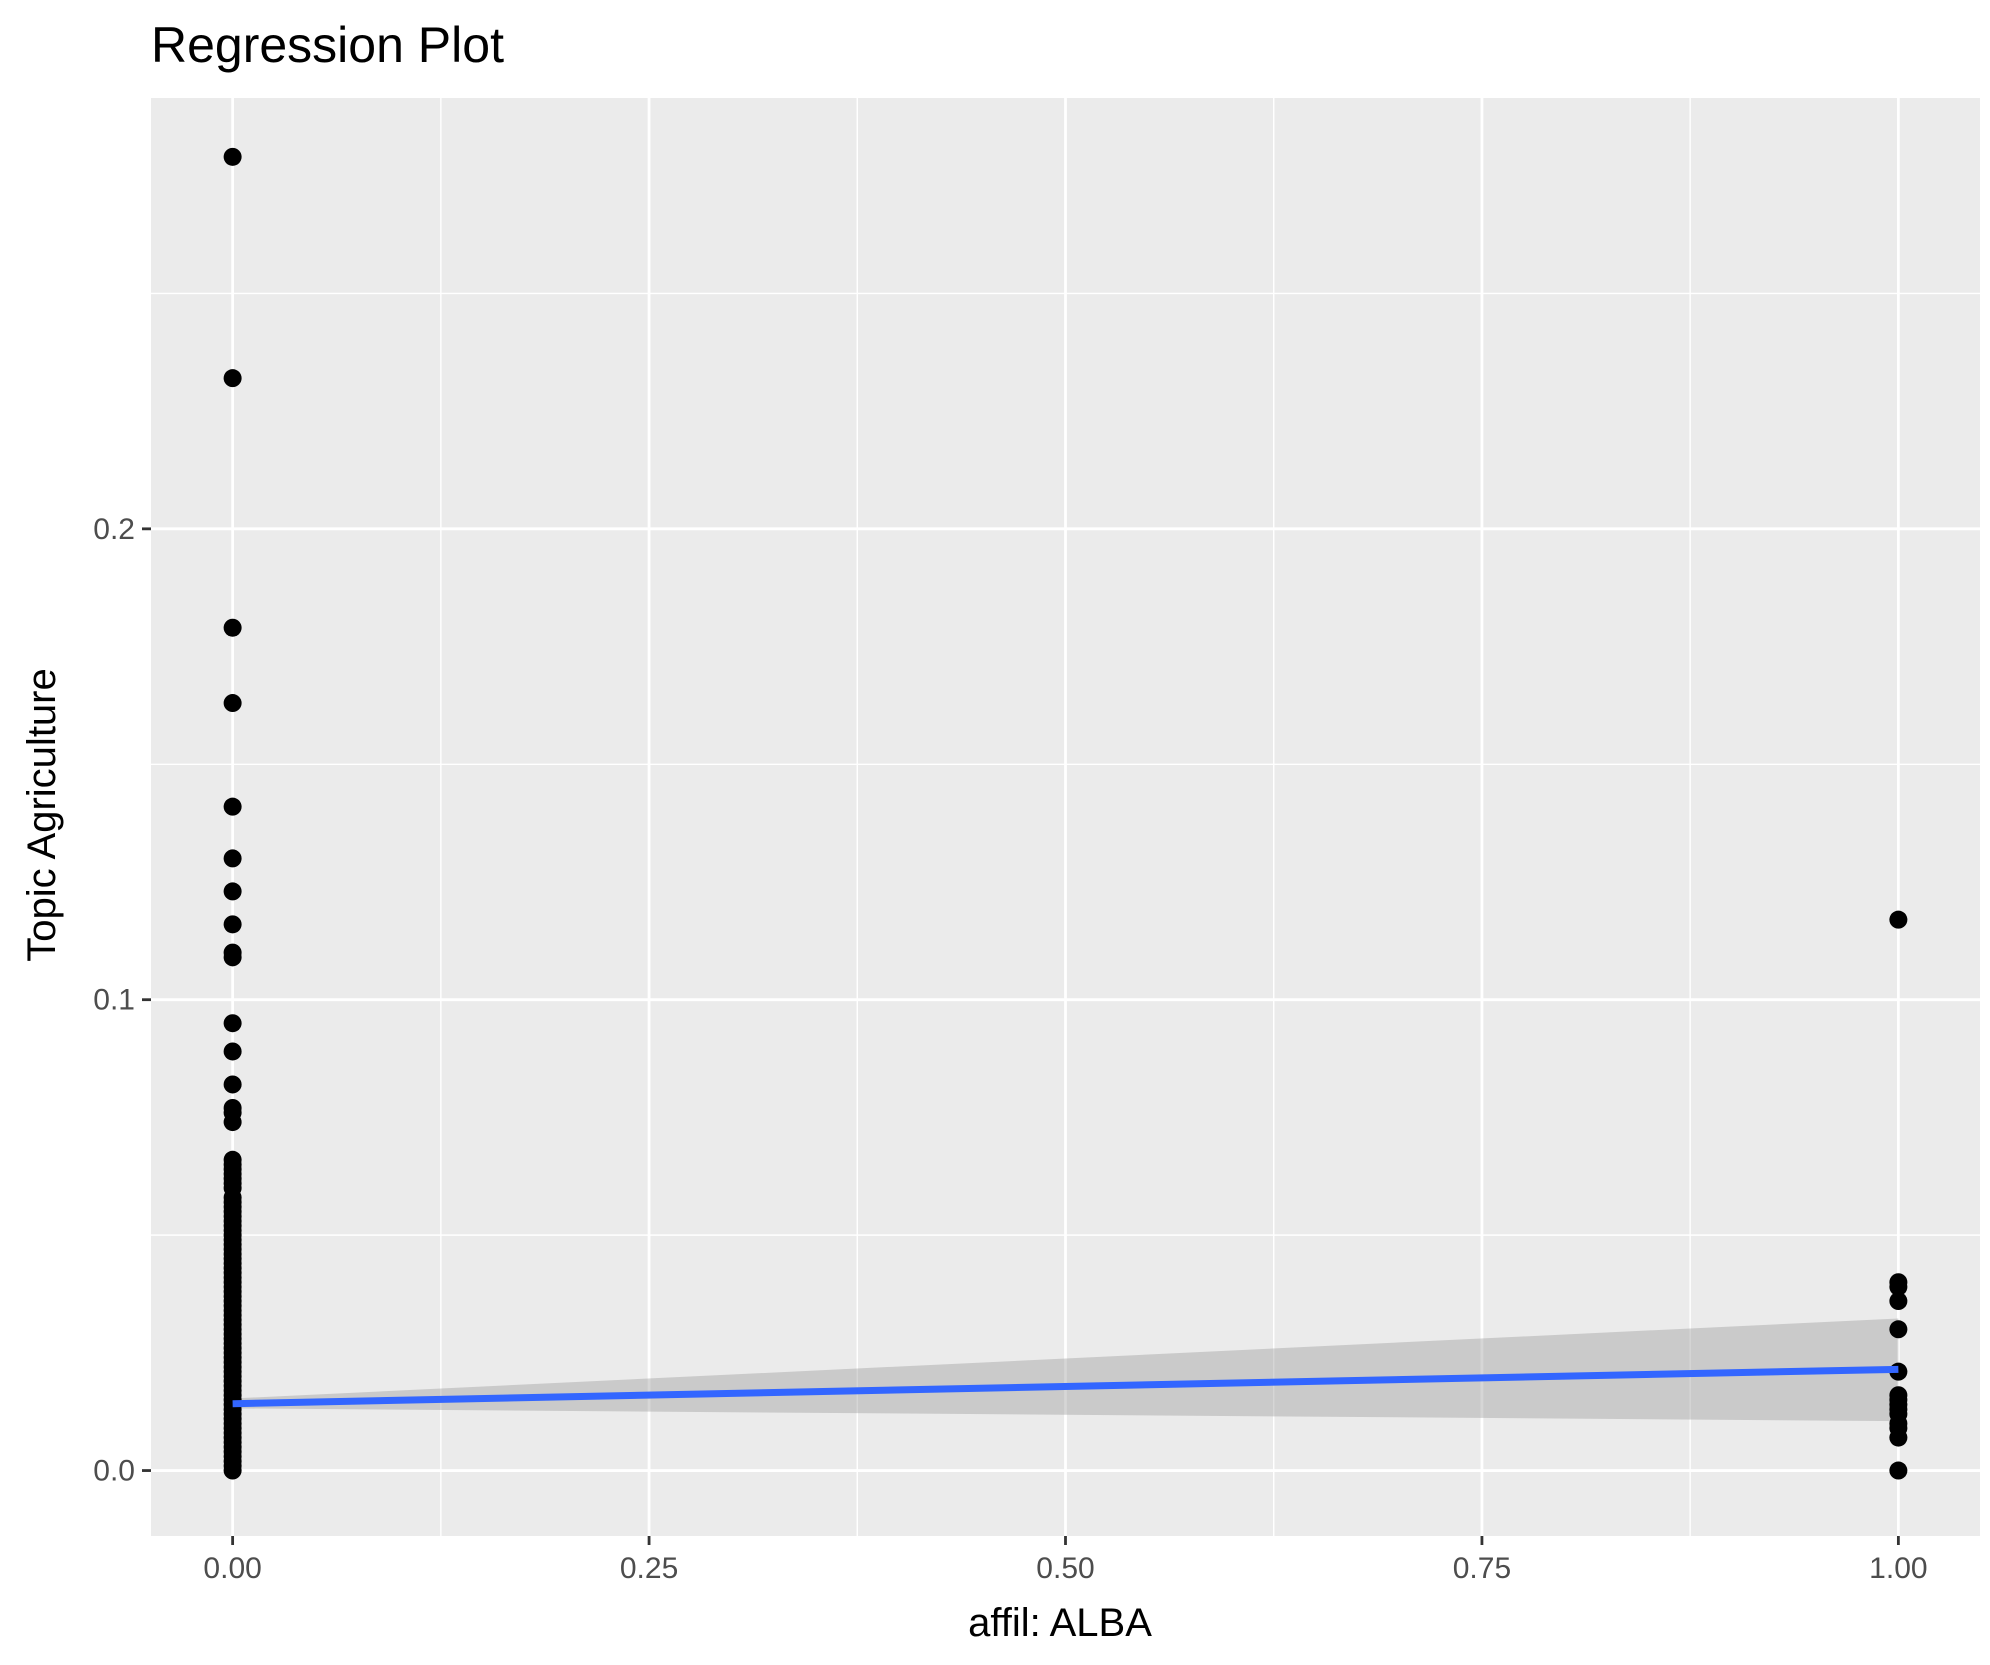 This screenshot has width=1990, height=1665. I want to click on x-axis: 0.00 0.25 0.50 0.75 1.00, so click(1065, 1560).